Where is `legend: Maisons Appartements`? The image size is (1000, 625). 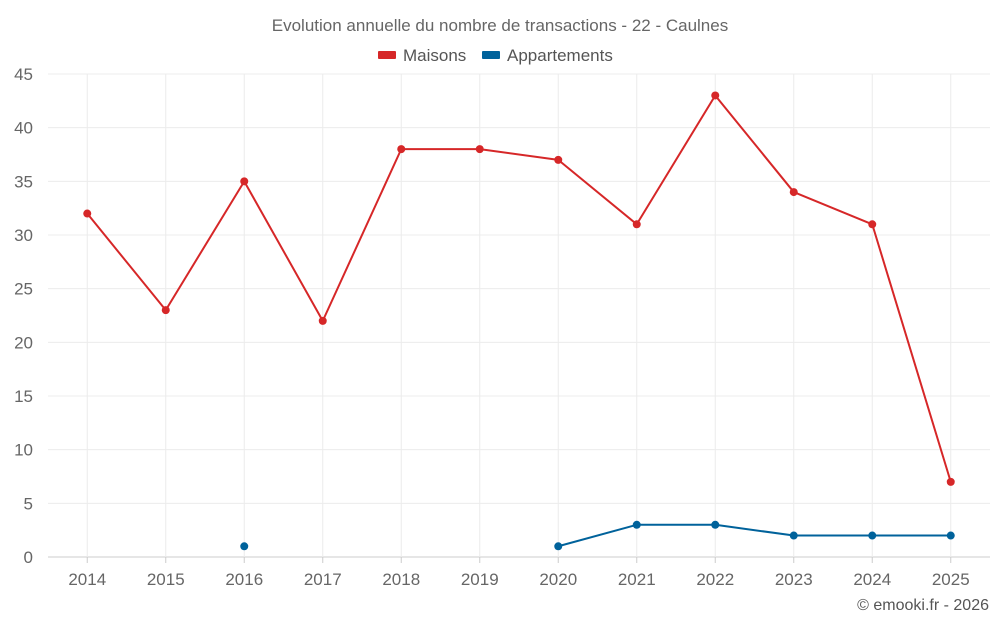 legend: Maisons Appartements is located at coordinates (495, 55).